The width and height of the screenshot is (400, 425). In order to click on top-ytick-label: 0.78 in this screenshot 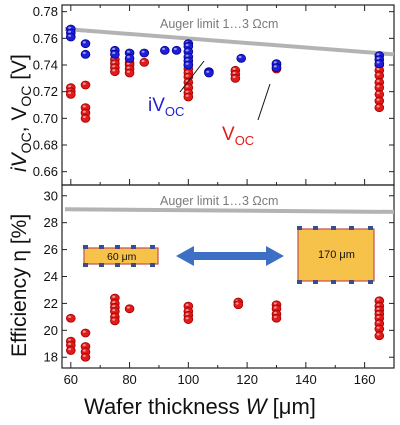, I will do `click(45, 11)`.